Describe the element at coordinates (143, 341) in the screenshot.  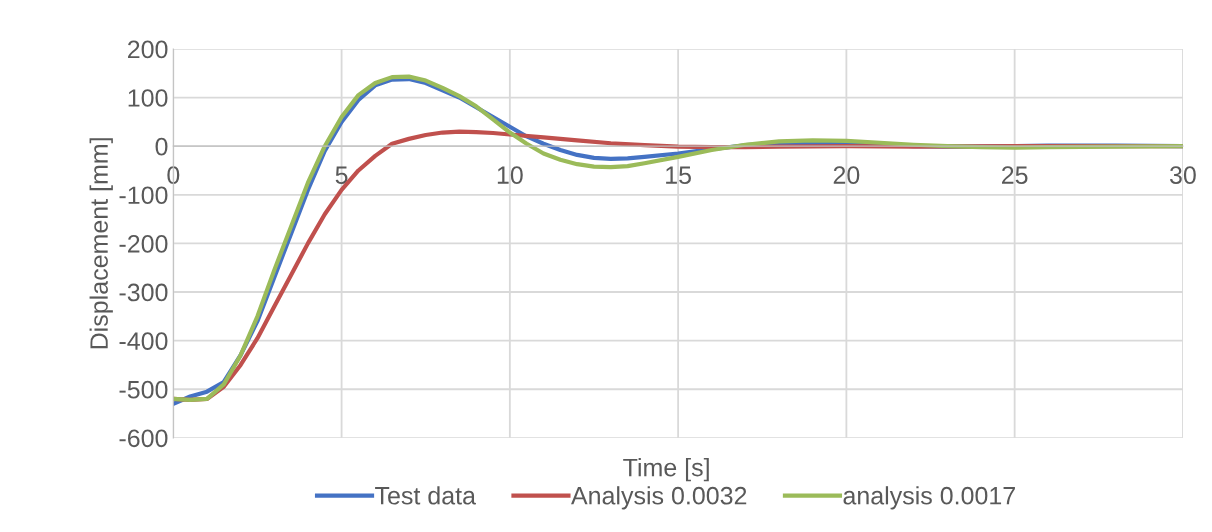
I see `y-tick-label: -400` at that location.